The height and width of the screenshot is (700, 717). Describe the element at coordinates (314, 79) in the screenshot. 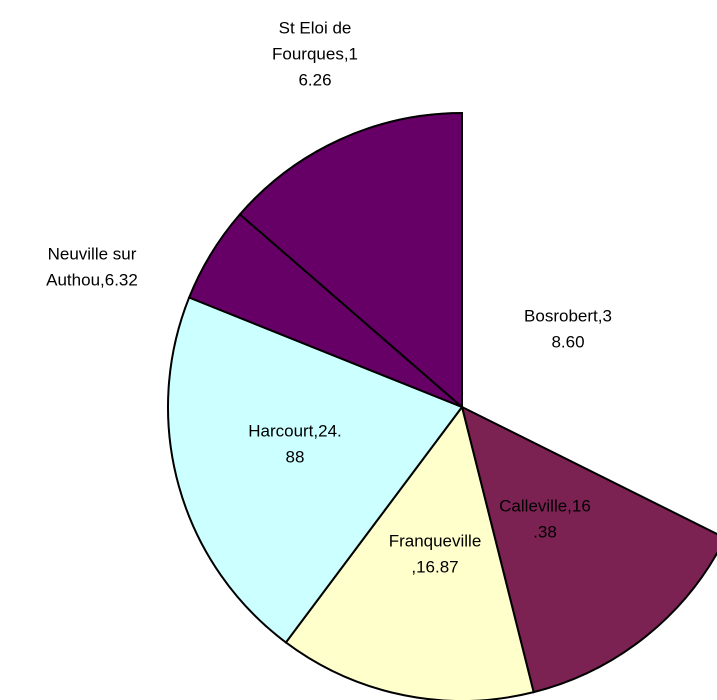

I see `data-label: 6.26` at that location.